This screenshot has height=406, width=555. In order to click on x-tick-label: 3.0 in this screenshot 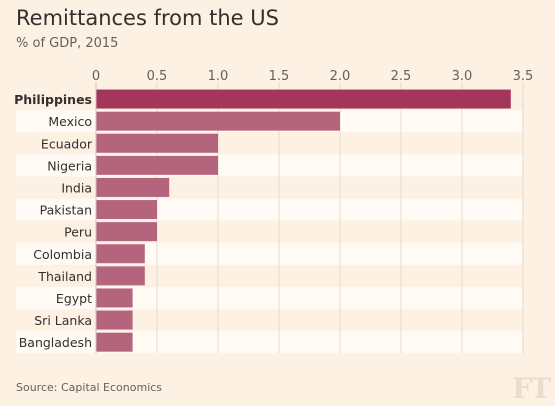, I will do `click(462, 76)`.